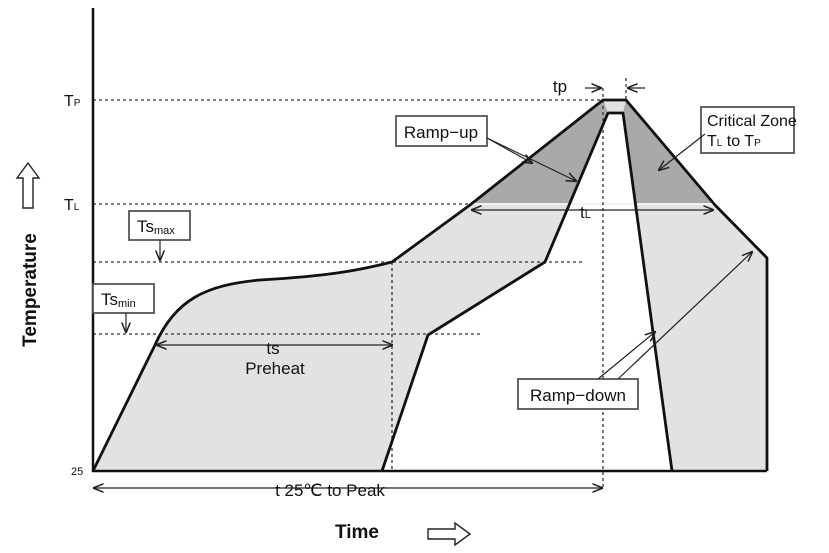 The height and width of the screenshot is (553, 829). I want to click on y-axis-label: Temperature, so click(30, 290).